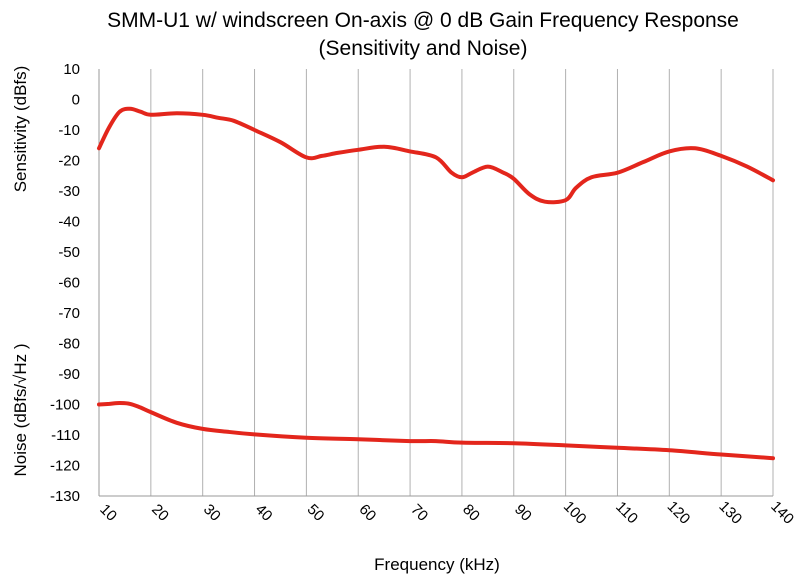 The width and height of the screenshot is (800, 576). Describe the element at coordinates (212, 513) in the screenshot. I see `x-tick-label: 30` at that location.